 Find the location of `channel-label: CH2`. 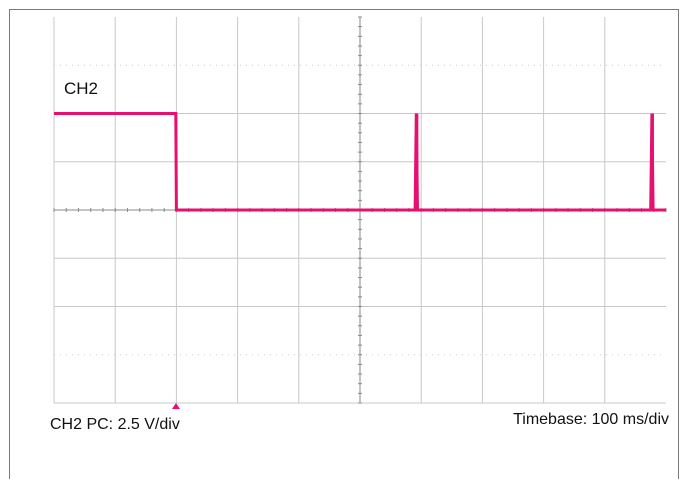

channel-label: CH2 is located at coordinates (81, 89).